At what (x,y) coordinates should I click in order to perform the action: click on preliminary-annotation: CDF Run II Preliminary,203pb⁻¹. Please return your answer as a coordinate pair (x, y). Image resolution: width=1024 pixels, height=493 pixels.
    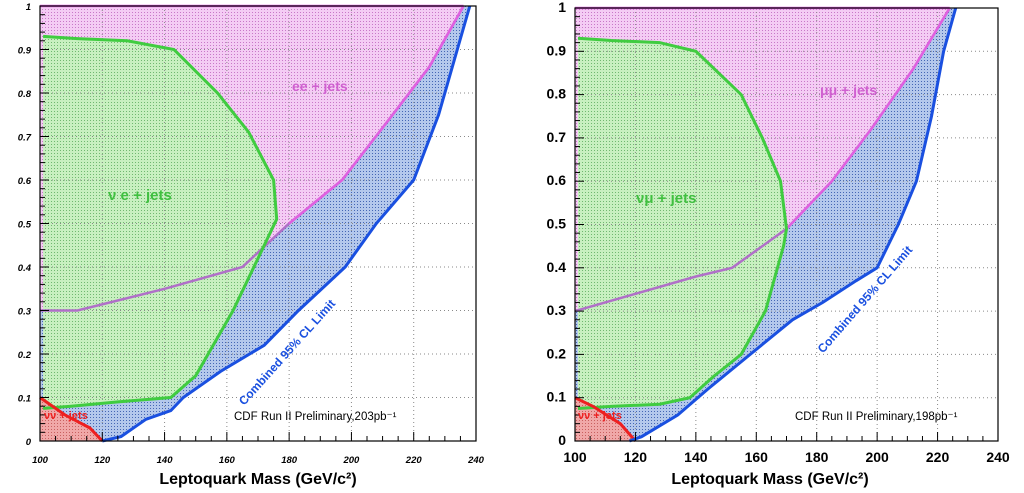
    Looking at the image, I should click on (315, 417).